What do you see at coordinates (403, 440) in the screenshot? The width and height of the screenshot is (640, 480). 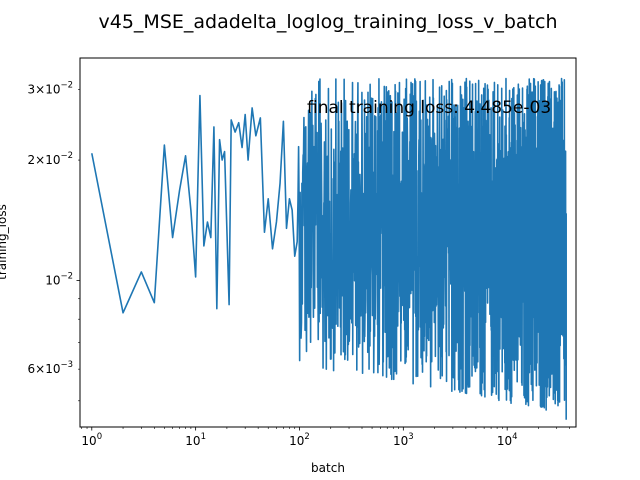 I see `x-tick-label: 10³` at bounding box center [403, 440].